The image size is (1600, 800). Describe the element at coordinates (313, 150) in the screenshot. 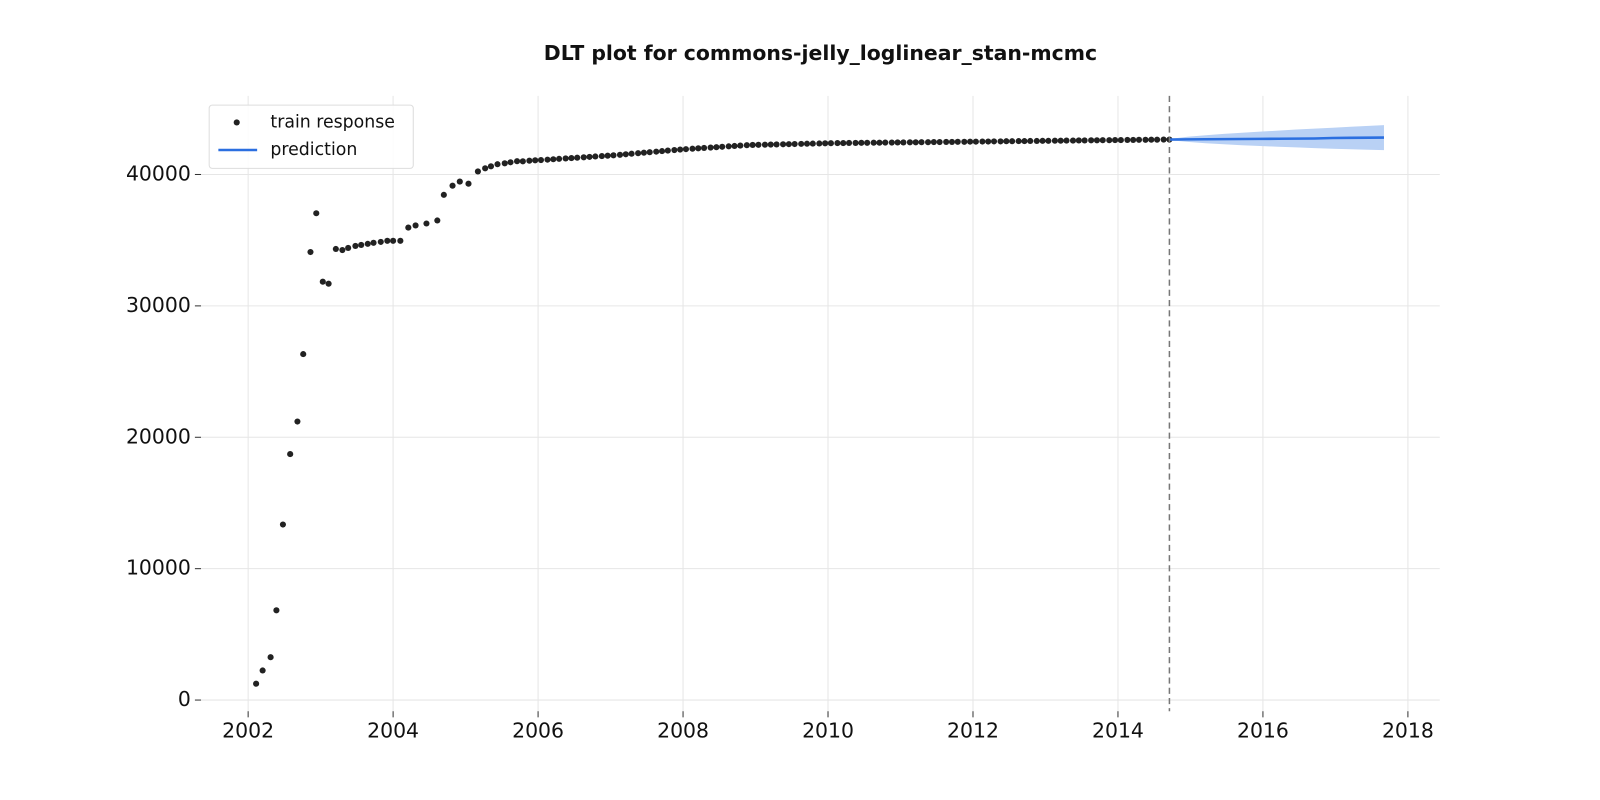

I see `legend-label: prediction` at that location.